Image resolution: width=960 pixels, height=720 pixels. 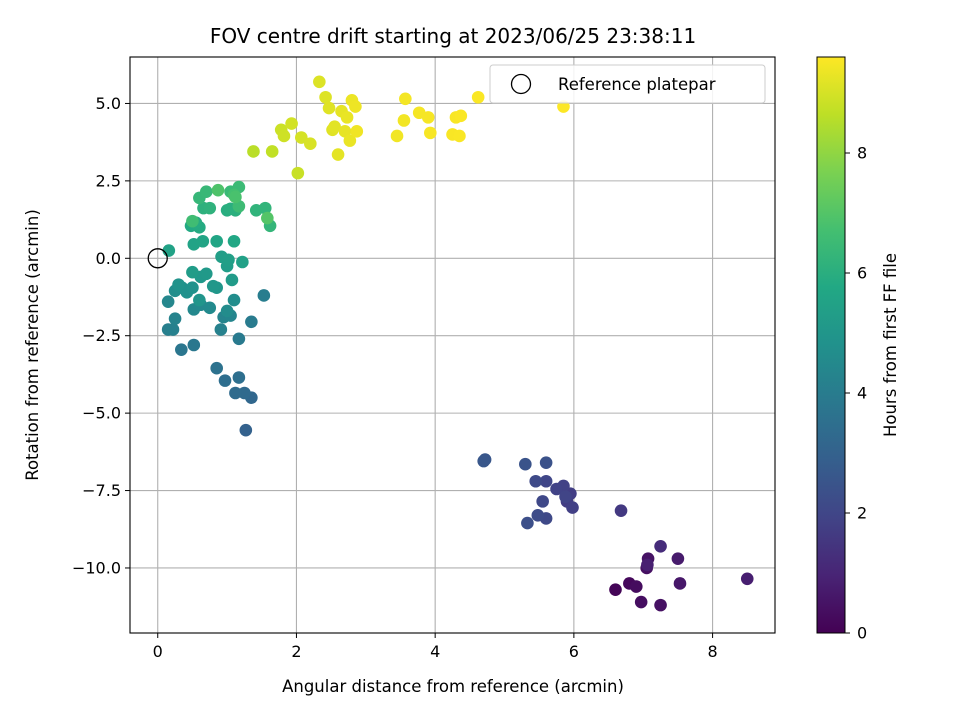 I want to click on x-tick-label: 2, so click(x=296, y=651).